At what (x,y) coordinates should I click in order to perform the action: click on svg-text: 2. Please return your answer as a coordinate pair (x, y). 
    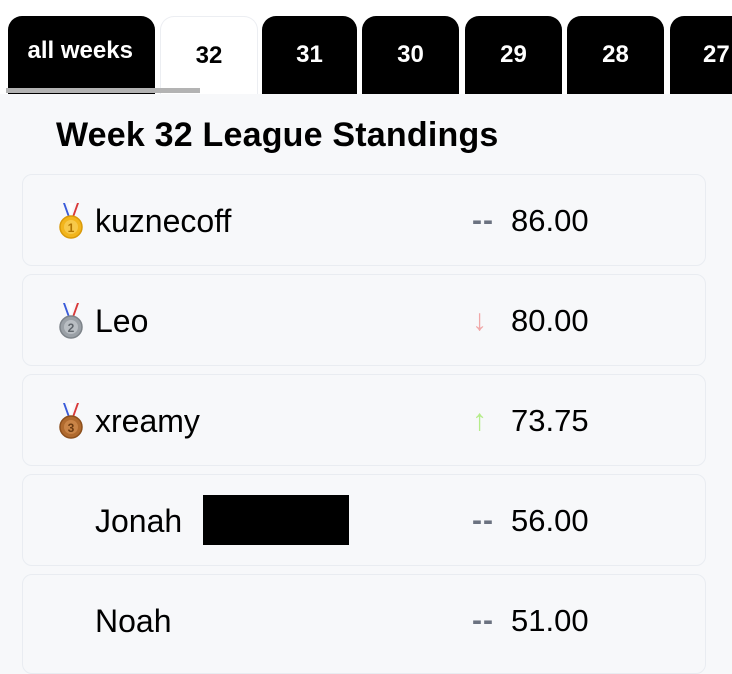
    Looking at the image, I should click on (71, 328).